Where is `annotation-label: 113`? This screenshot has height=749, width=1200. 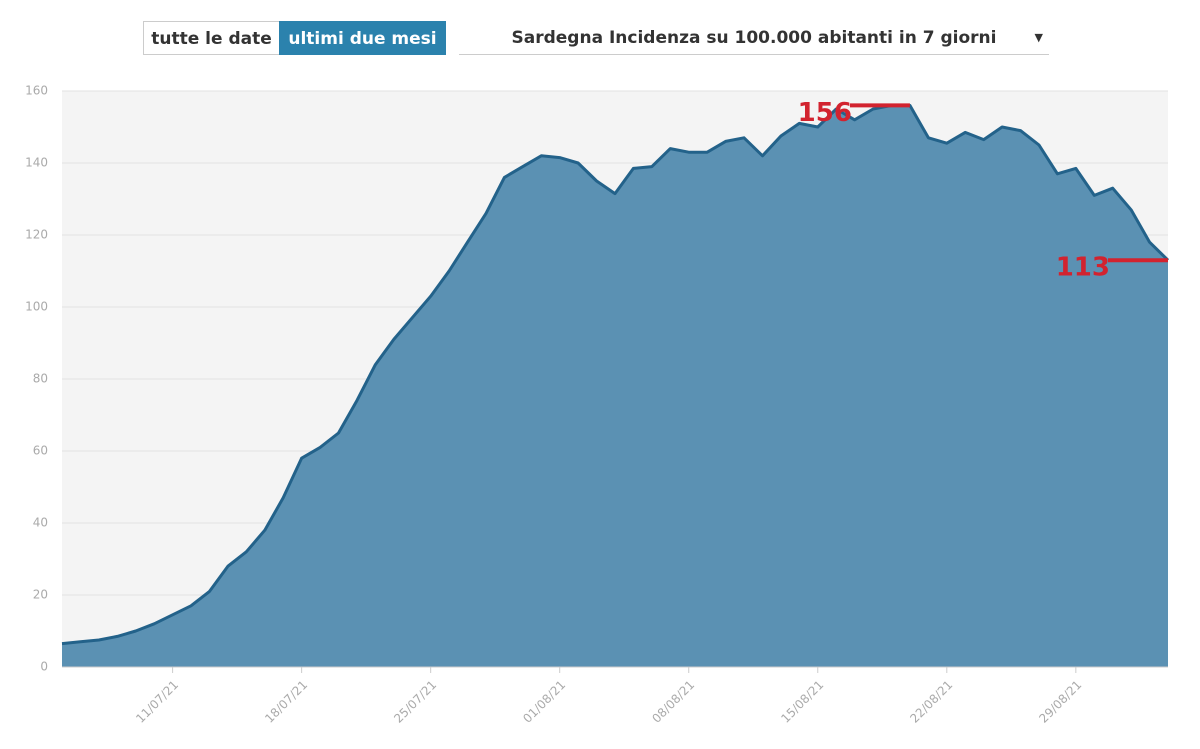
annotation-label: 113 is located at coordinates (1083, 268).